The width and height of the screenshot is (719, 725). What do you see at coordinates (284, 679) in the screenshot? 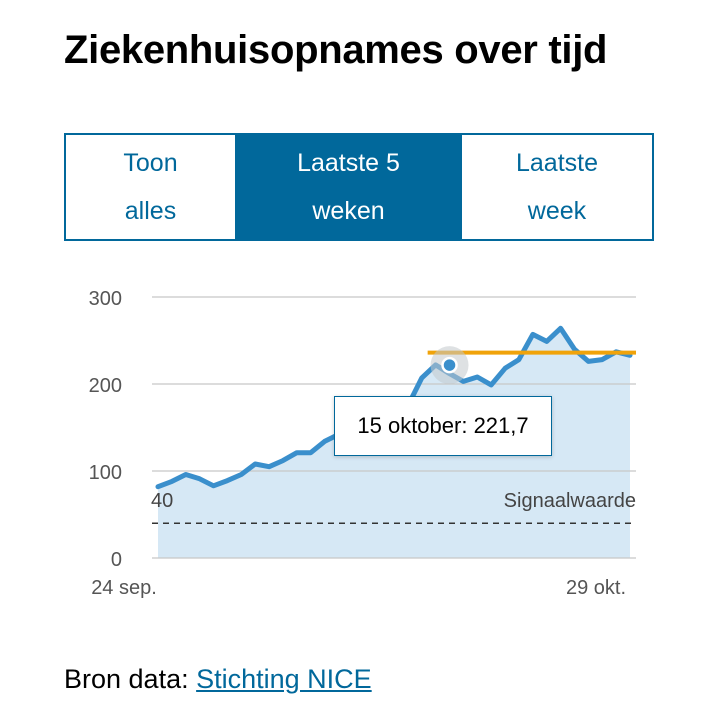
I see `source-link: Stichting NICE` at bounding box center [284, 679].